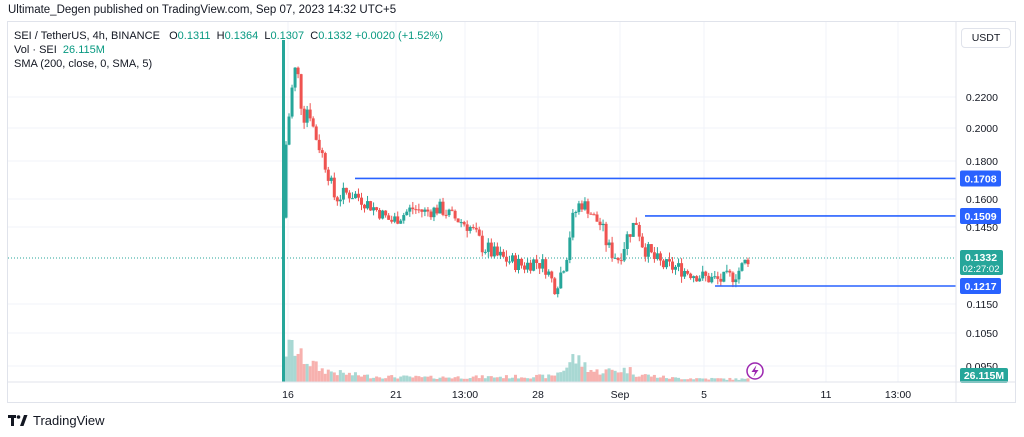 The height and width of the screenshot is (437, 1024). What do you see at coordinates (655, 232) in the screenshot?
I see `horizontal-levels` at bounding box center [655, 232].